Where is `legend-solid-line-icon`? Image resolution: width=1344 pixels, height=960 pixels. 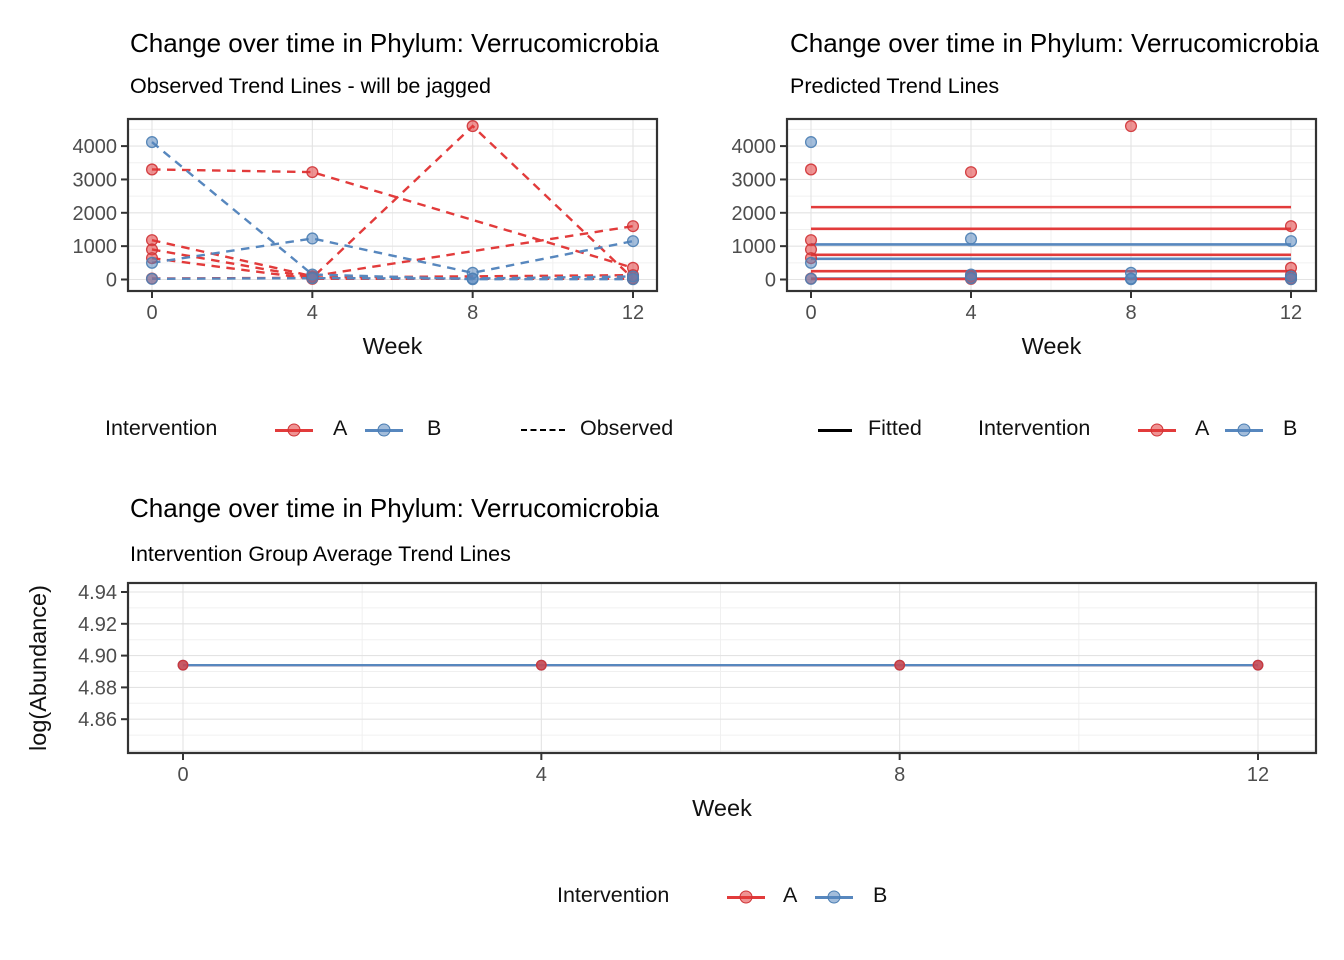
legend-solid-line-icon is located at coordinates (835, 430).